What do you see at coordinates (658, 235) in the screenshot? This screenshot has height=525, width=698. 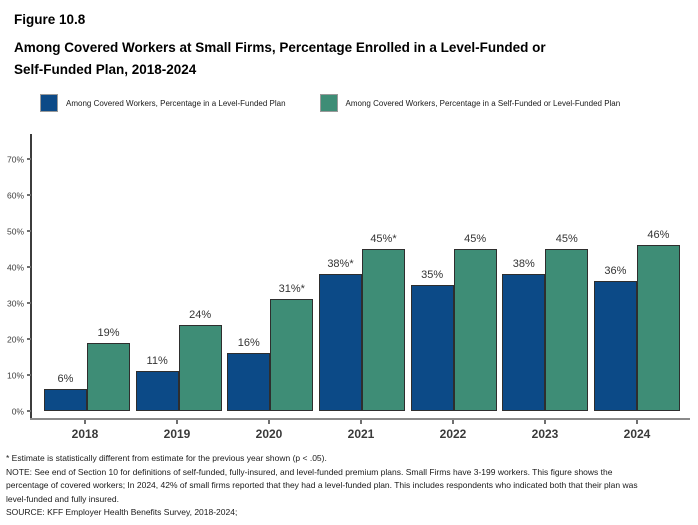 I see `bar-value-label: 46%` at bounding box center [658, 235].